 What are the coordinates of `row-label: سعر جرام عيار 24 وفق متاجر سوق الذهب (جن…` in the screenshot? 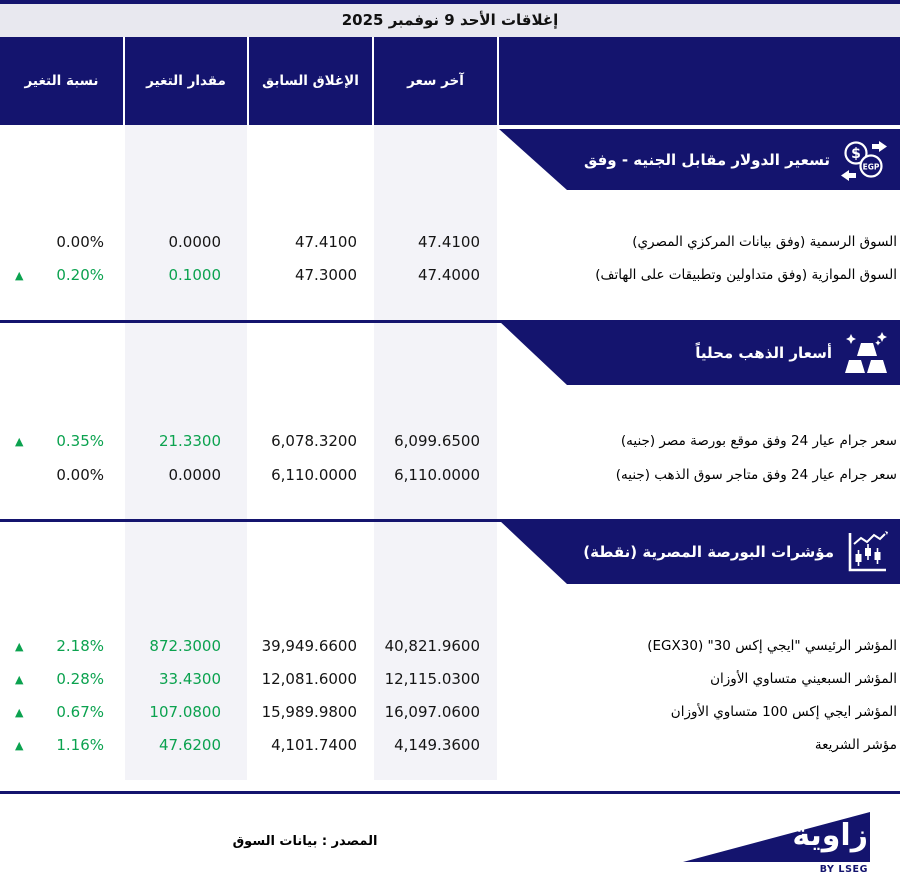 It's located at (756, 475).